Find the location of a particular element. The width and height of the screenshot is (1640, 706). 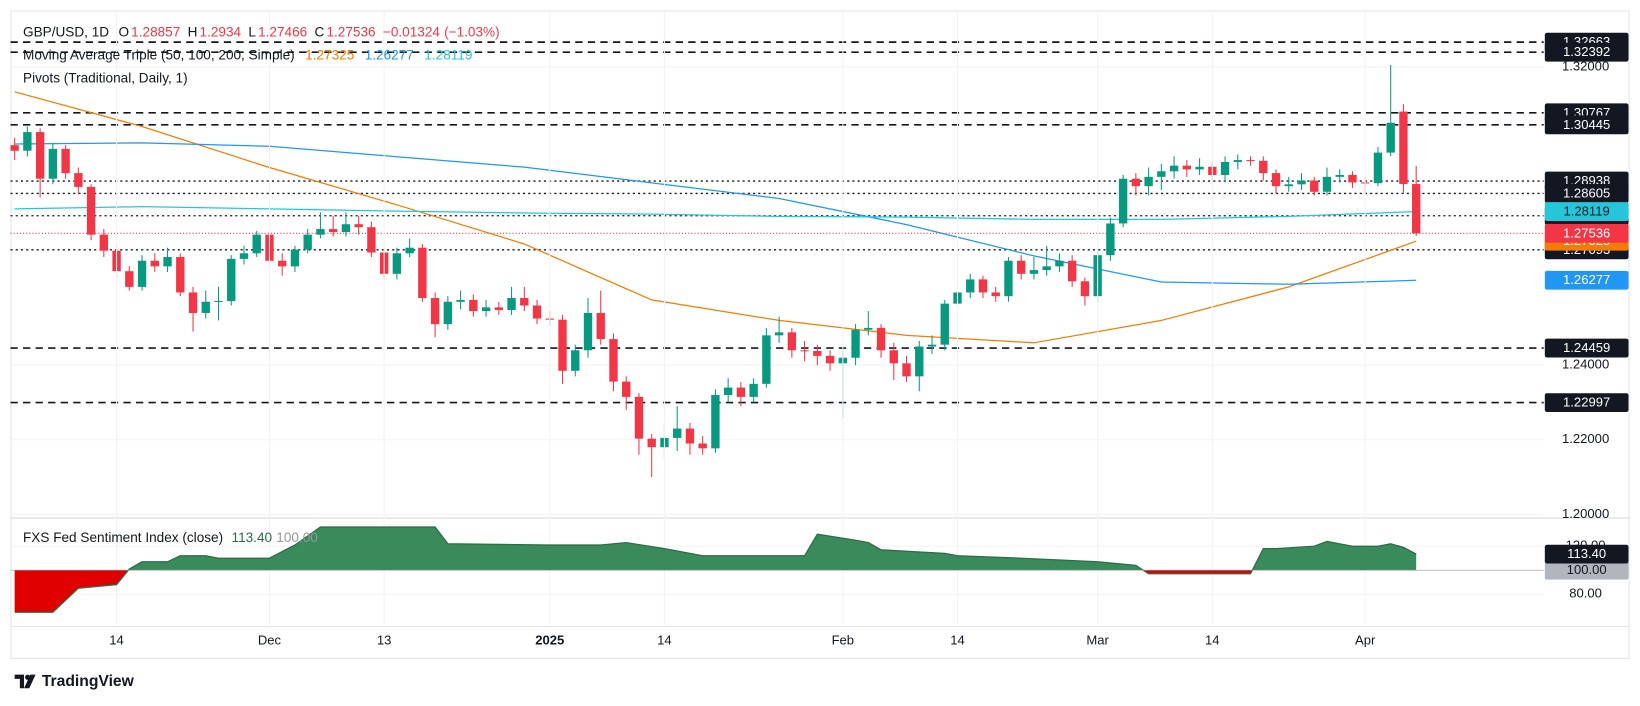

price-tag-label: 1.32392 is located at coordinates (1586, 51).